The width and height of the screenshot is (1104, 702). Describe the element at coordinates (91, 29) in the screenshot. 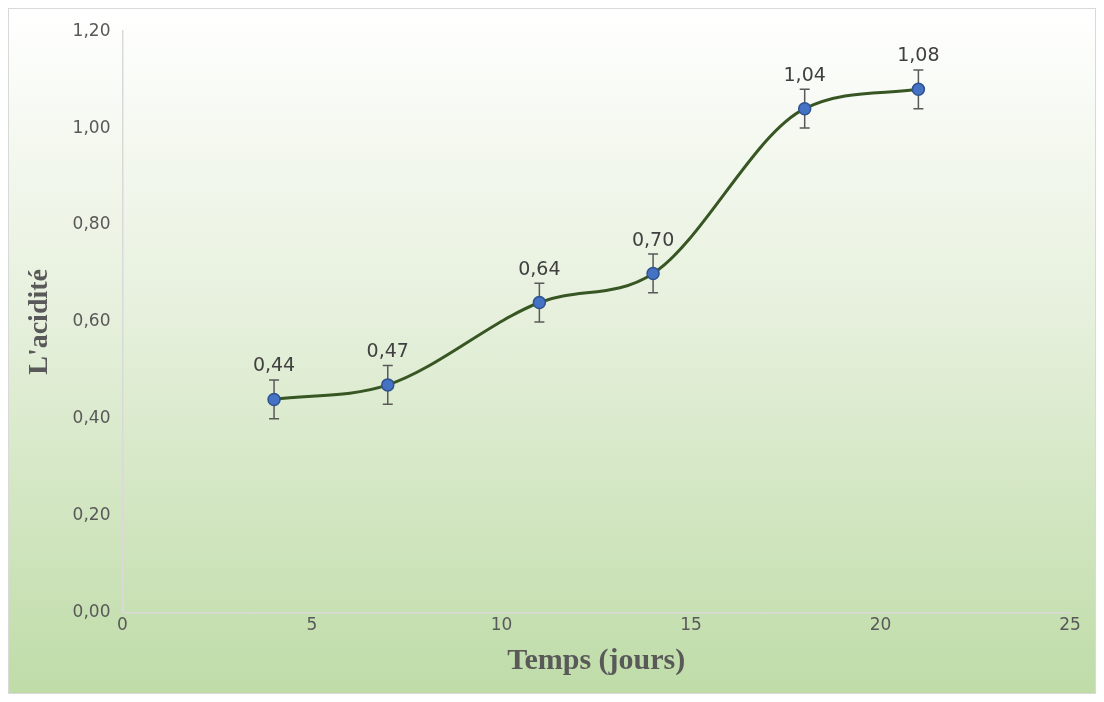

I see `y-tick-label: 1,20` at that location.